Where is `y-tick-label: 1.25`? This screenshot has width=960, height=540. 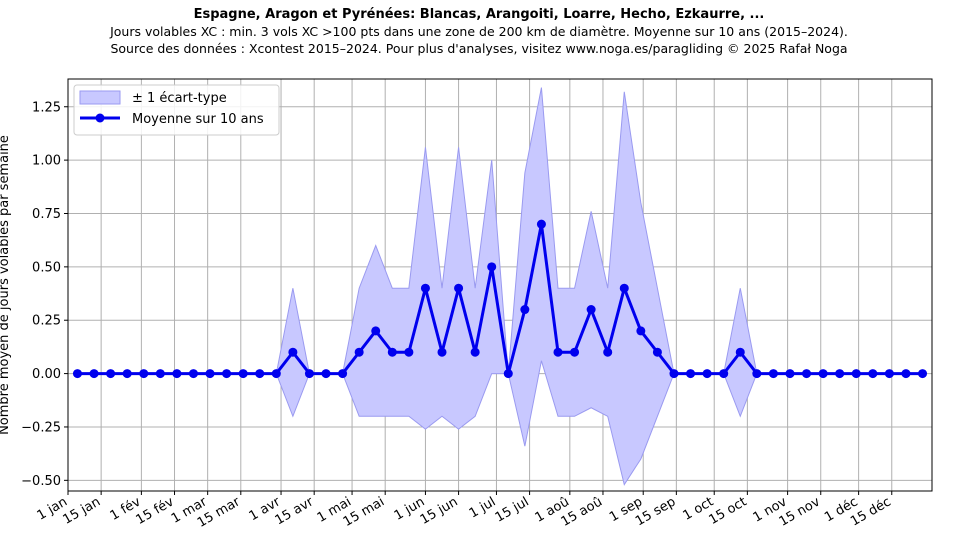 y-tick-label: 1.25 is located at coordinates (46, 107).